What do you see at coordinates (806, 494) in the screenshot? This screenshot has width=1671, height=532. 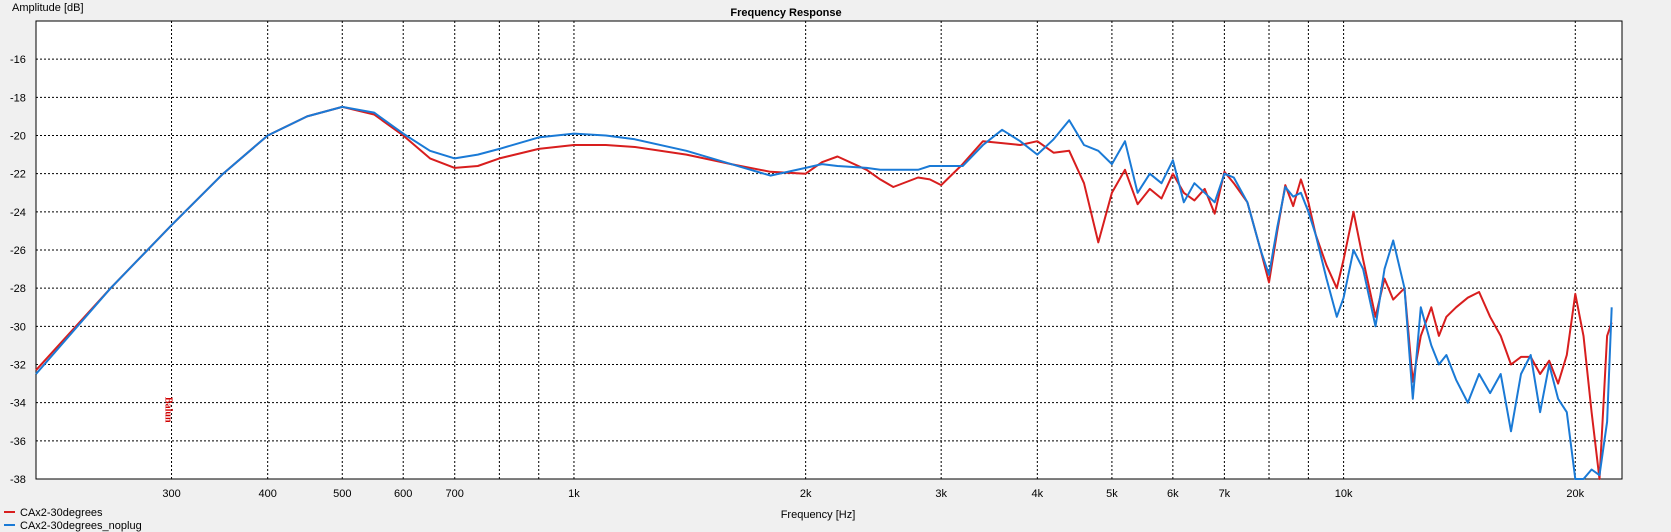 I see `x-tick-label: 2k` at bounding box center [806, 494].